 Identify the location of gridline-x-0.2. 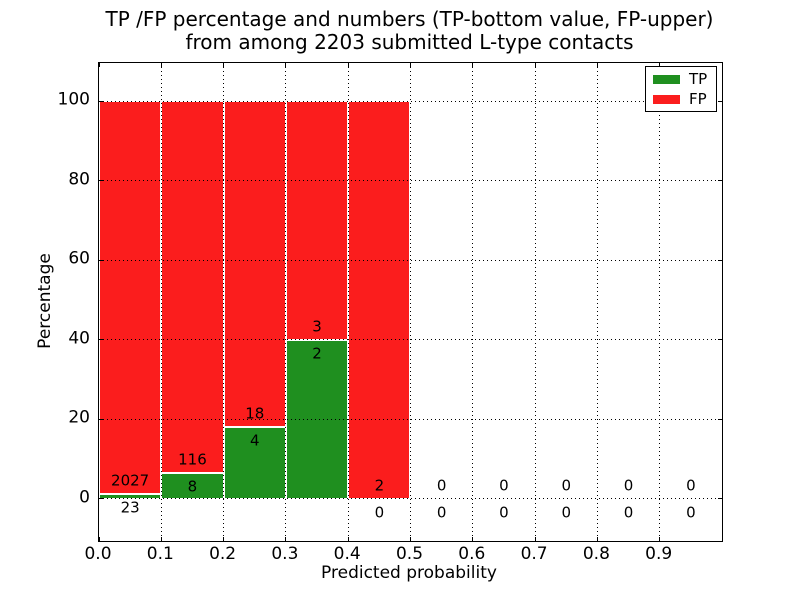
(224, 302).